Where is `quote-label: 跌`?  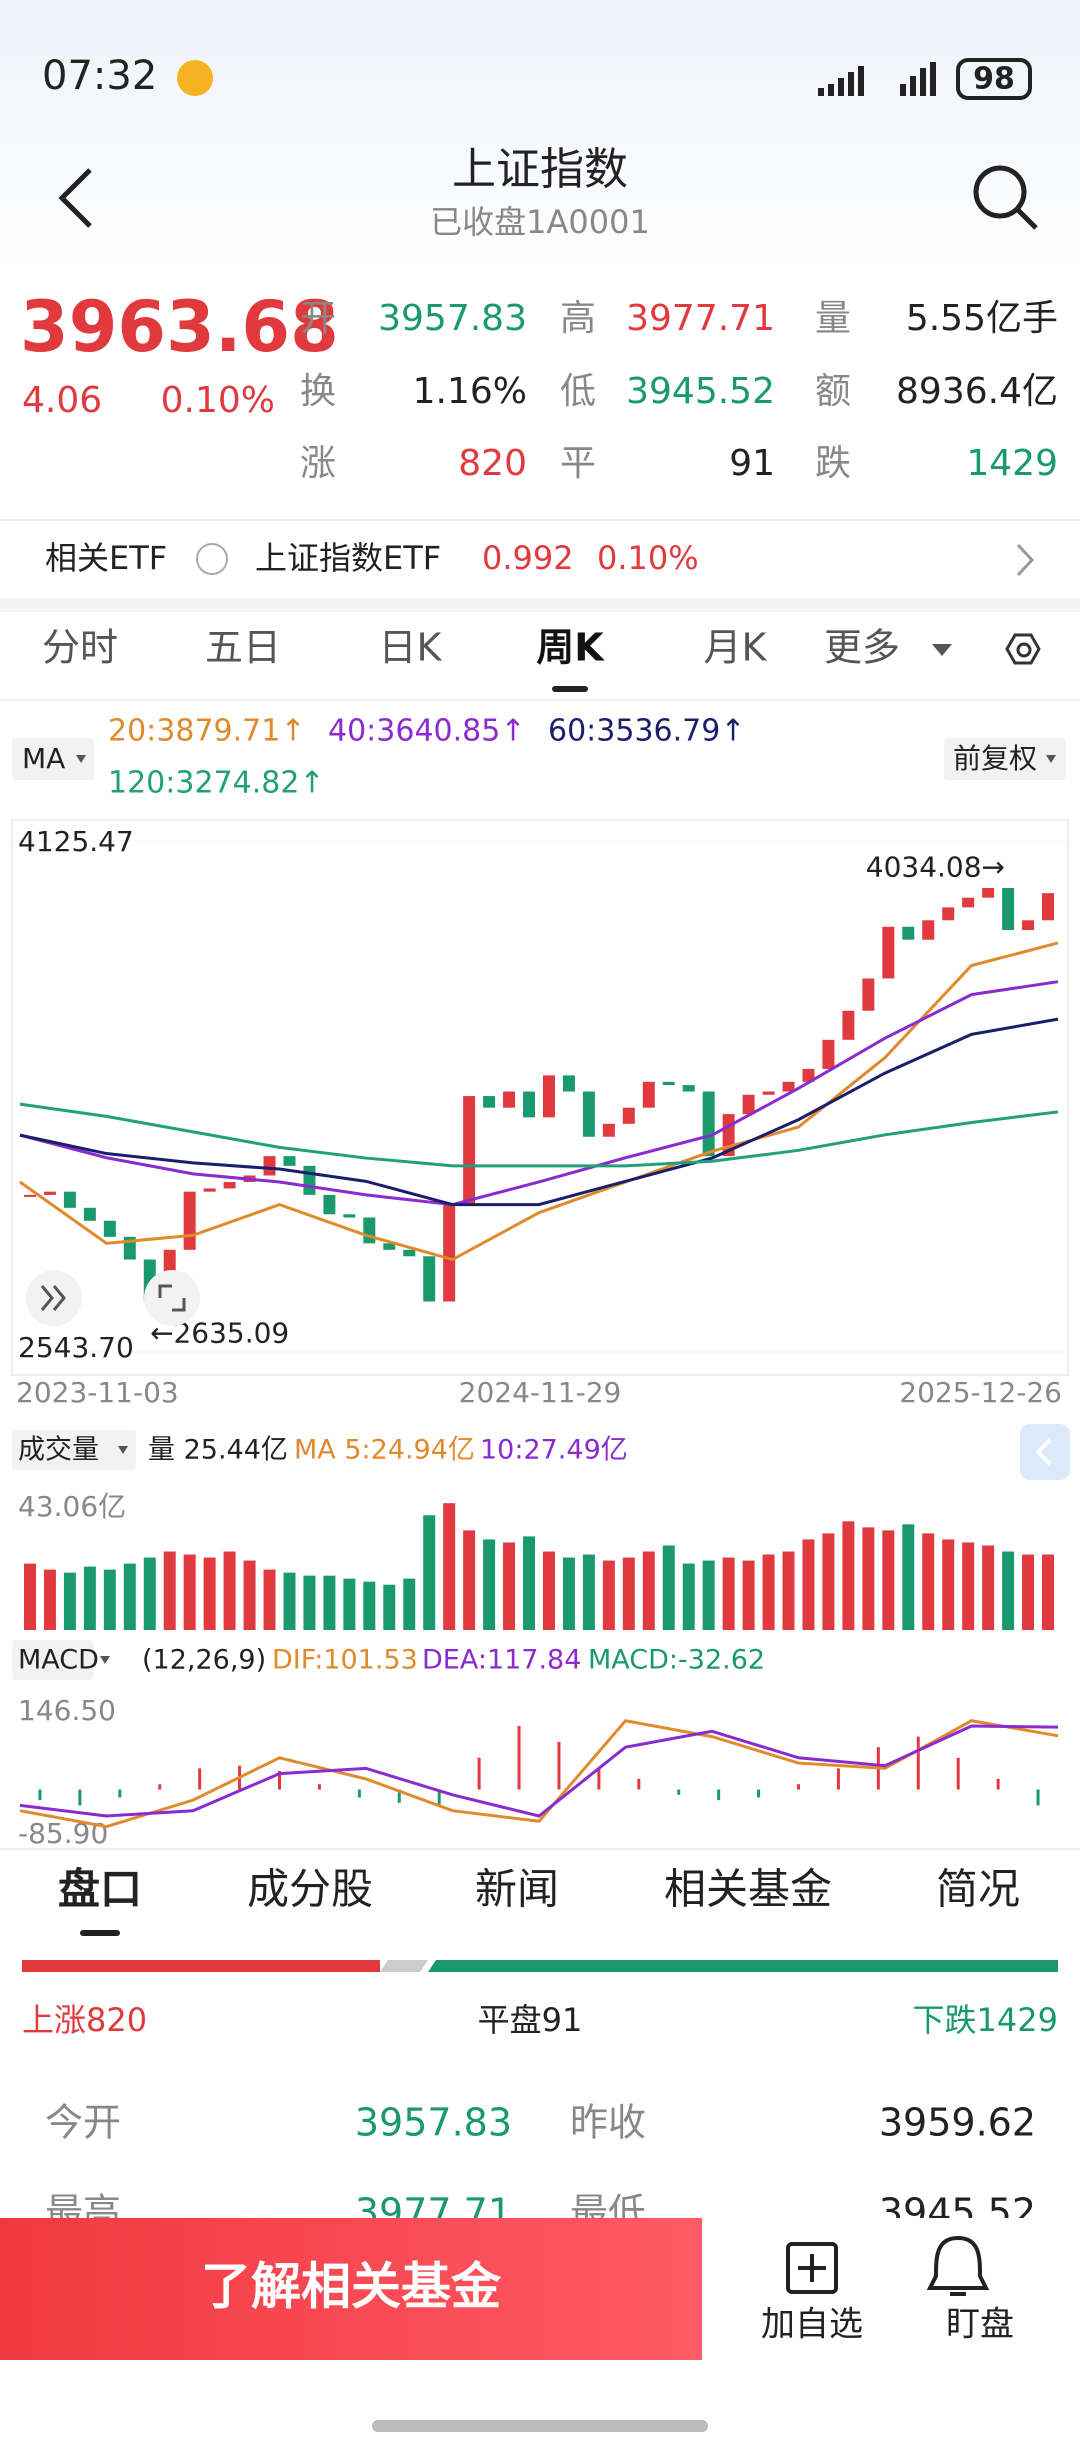
quote-label: 跌 is located at coordinates (833, 463).